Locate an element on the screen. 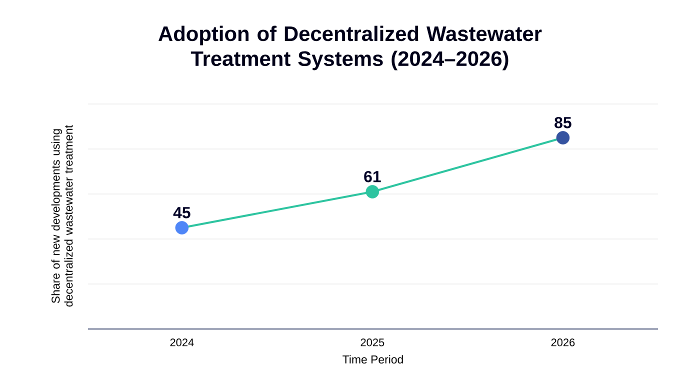 The height and width of the screenshot is (391, 700). x-tick-label: 2025 is located at coordinates (372, 342).